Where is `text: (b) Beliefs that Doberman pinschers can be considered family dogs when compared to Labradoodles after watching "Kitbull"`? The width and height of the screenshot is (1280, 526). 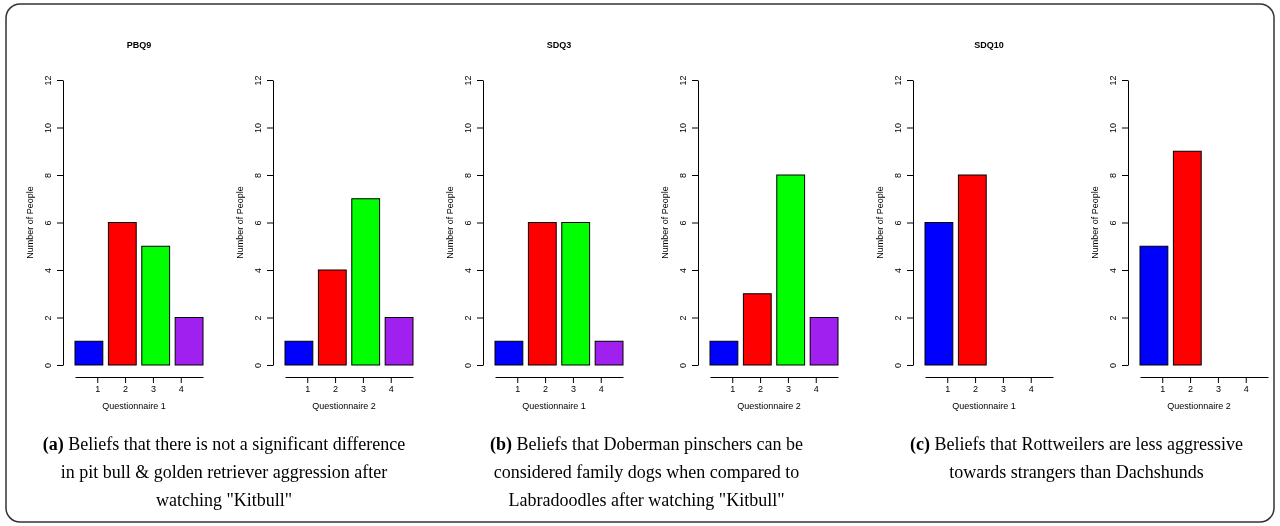 text: (b) Beliefs that Doberman pinschers can be considered family dogs when compared to Labradoodles after watching "Kitbull" is located at coordinates (646, 472).